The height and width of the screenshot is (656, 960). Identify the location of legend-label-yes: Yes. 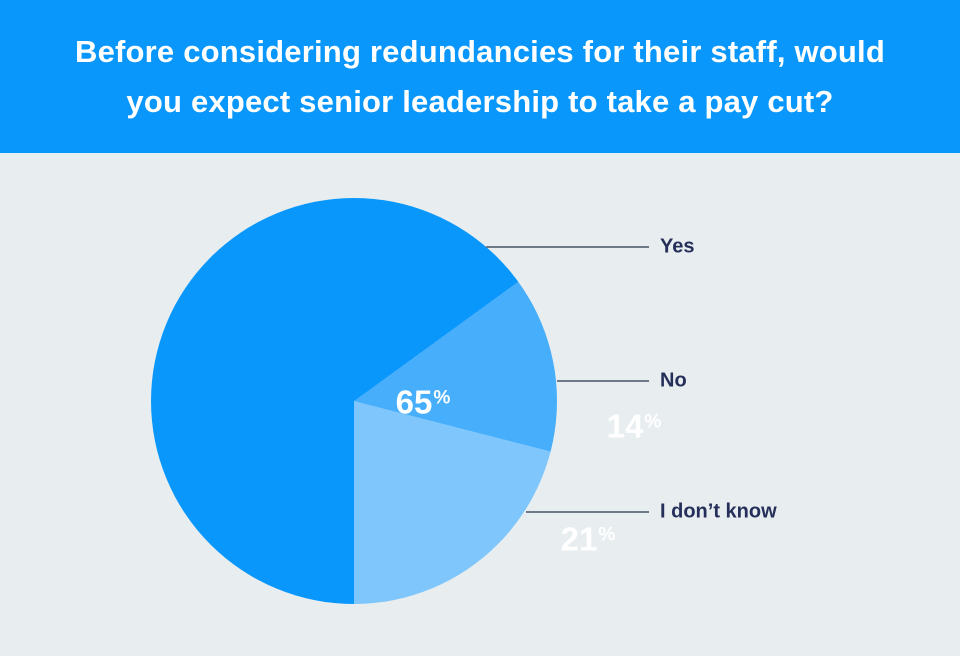
(677, 246).